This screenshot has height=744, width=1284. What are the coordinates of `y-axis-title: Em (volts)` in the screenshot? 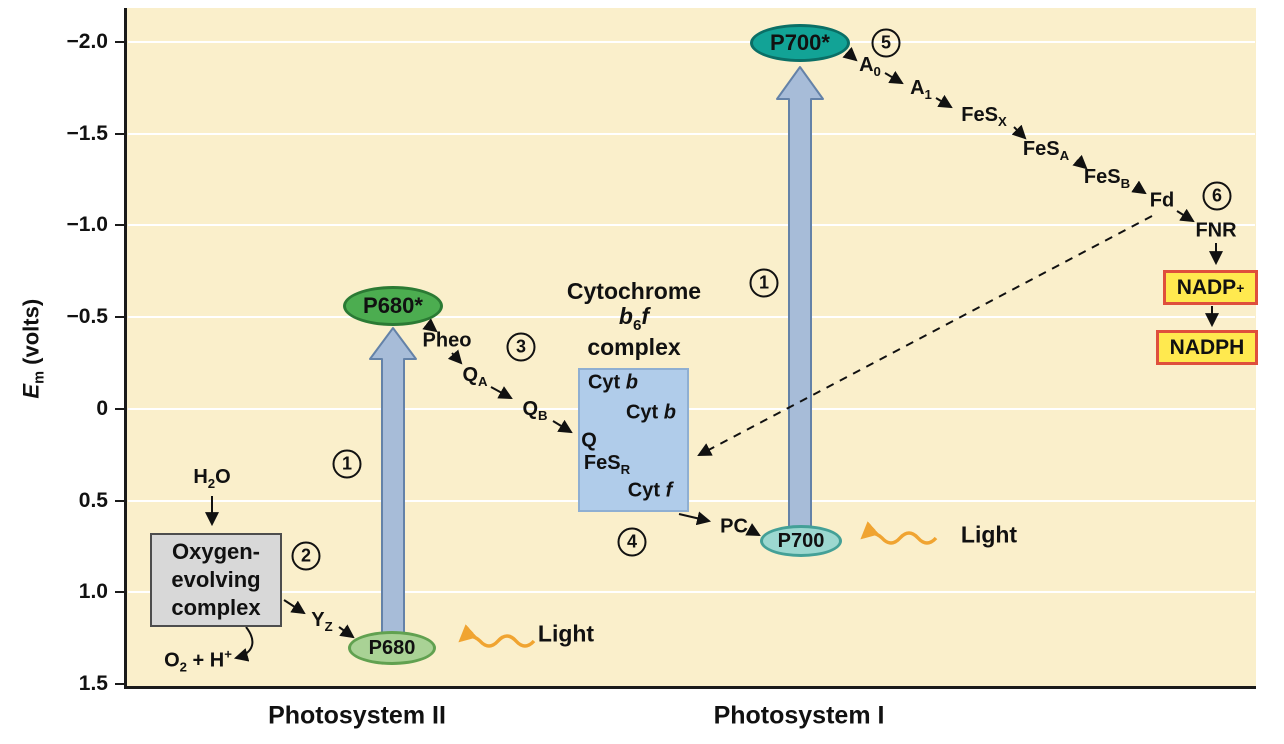 It's located at (33, 348).